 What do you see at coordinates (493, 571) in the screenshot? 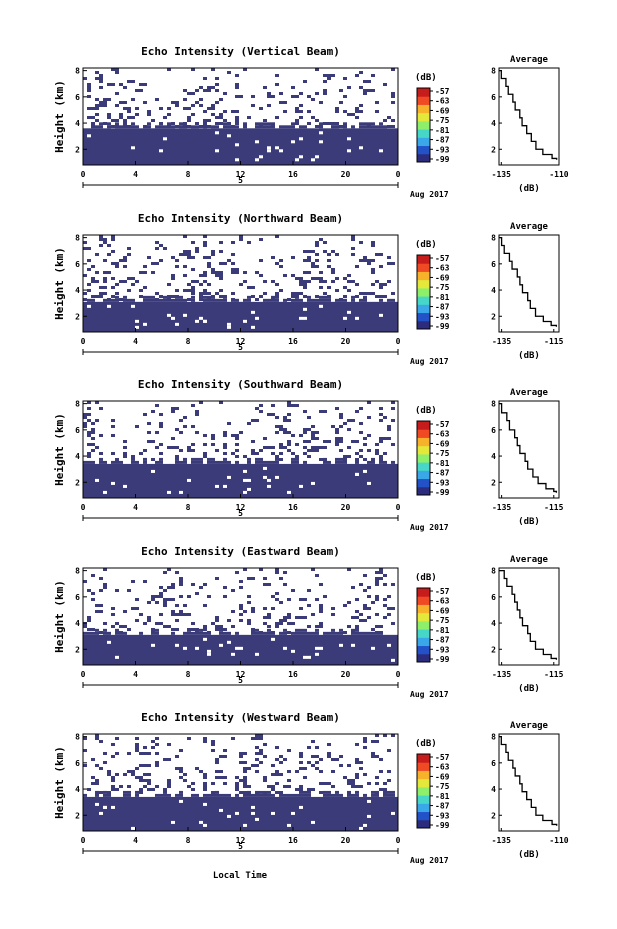
I see `profile-y-tick-label: 8` at bounding box center [493, 571].